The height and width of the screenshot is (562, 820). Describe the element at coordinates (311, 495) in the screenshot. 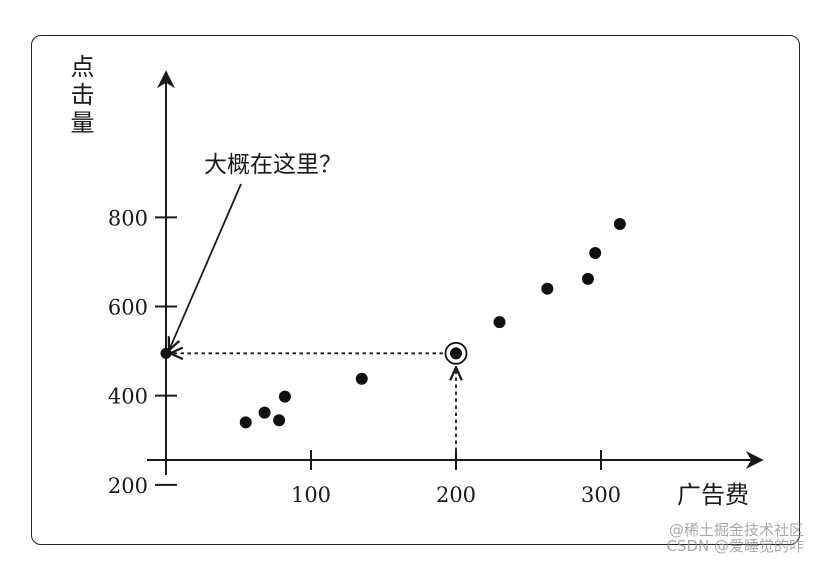

I see `x-tick-label-100: 100` at that location.